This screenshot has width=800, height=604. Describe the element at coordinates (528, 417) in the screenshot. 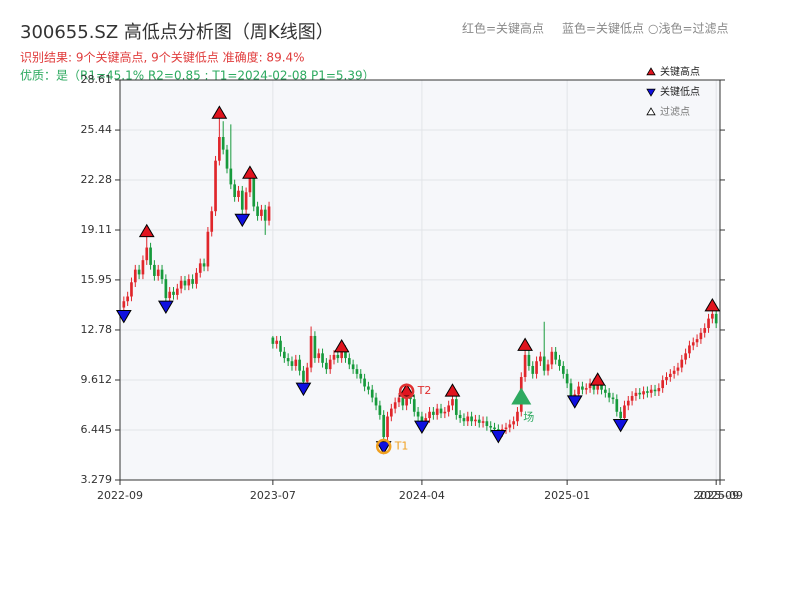

I see `annotation-label: 场` at that location.